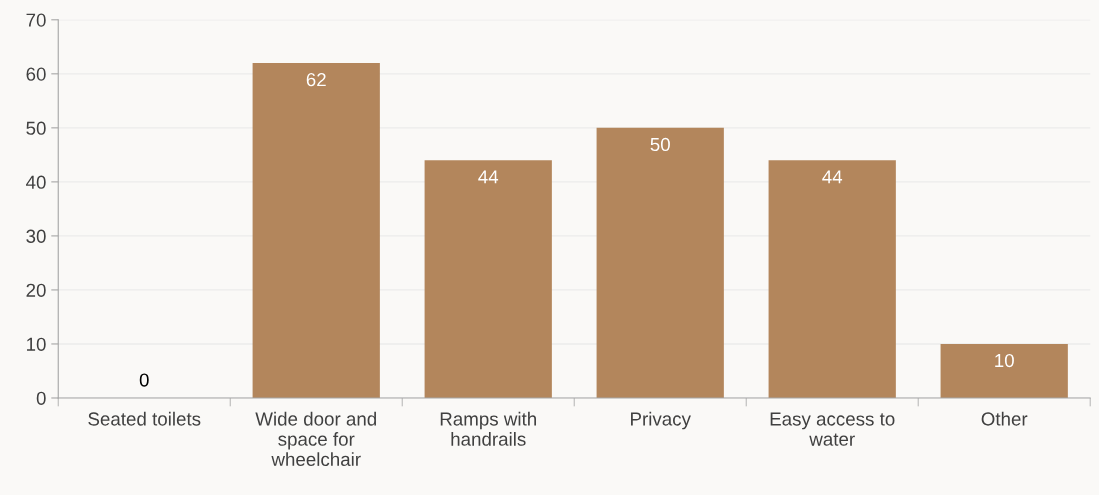  What do you see at coordinates (36, 236) in the screenshot?
I see `y-tick-label: 30` at bounding box center [36, 236].